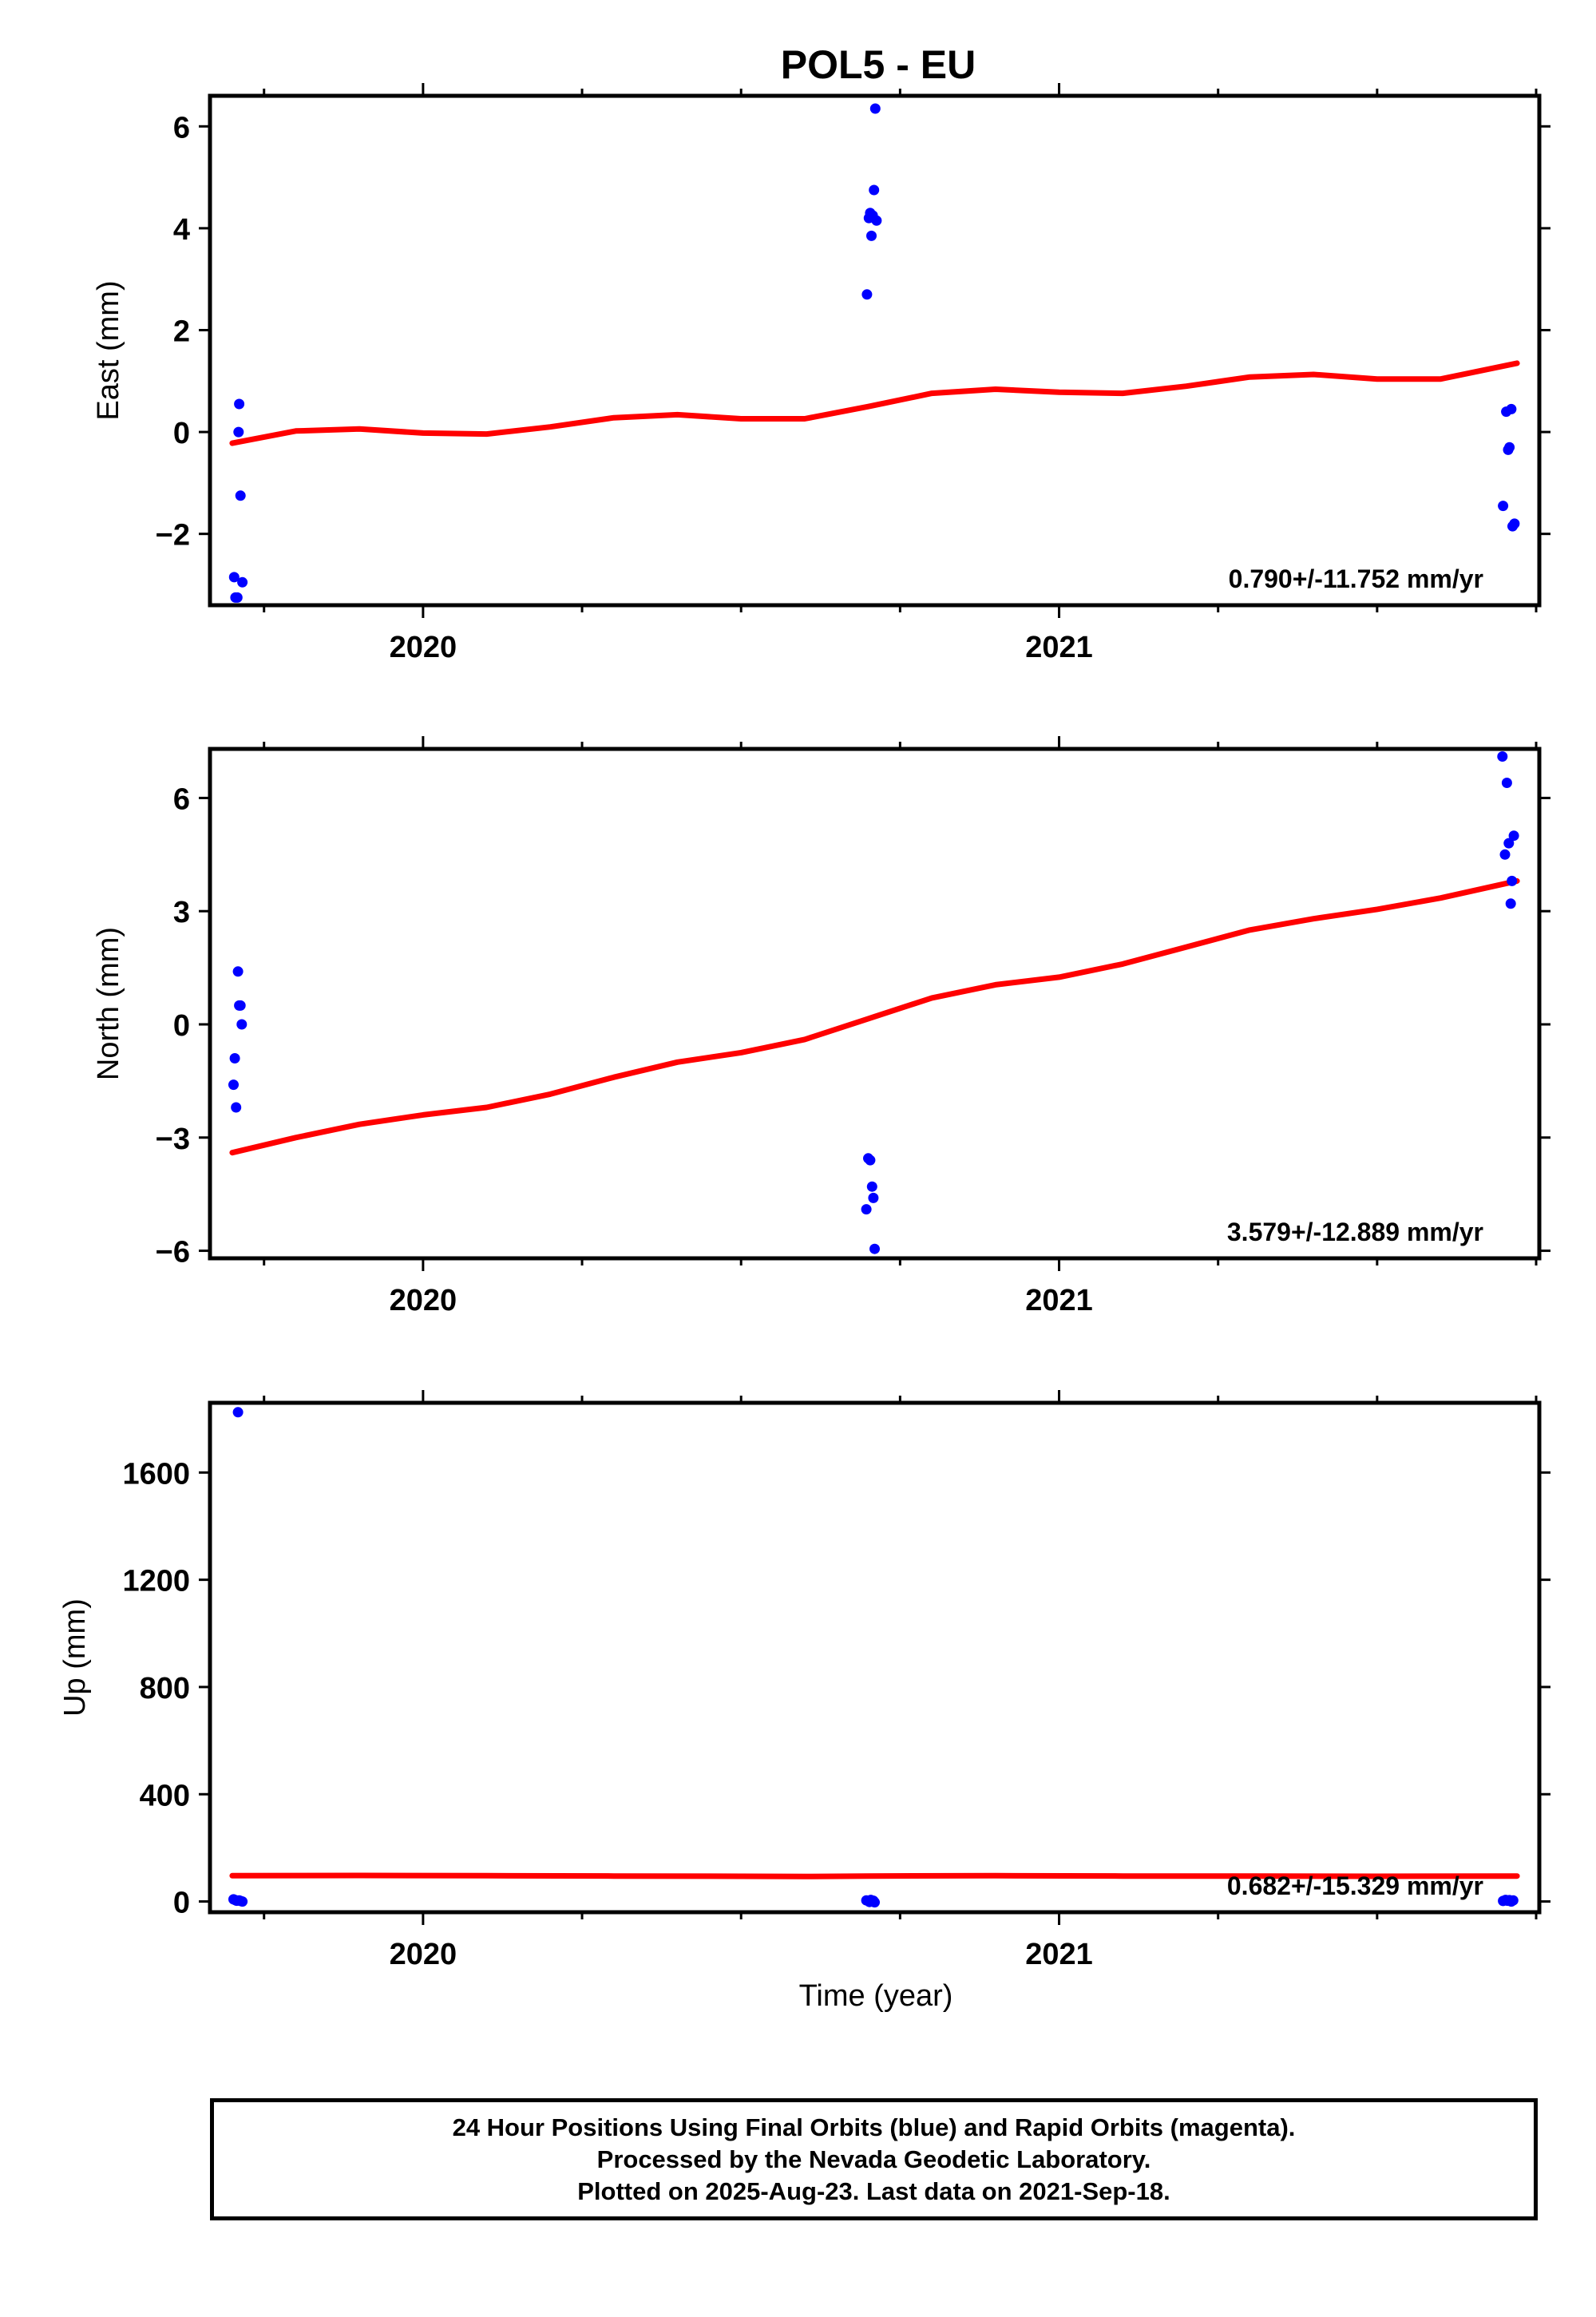  What do you see at coordinates (1059, 647) in the screenshot?
I see `east-x-tick-label: 2021` at bounding box center [1059, 647].